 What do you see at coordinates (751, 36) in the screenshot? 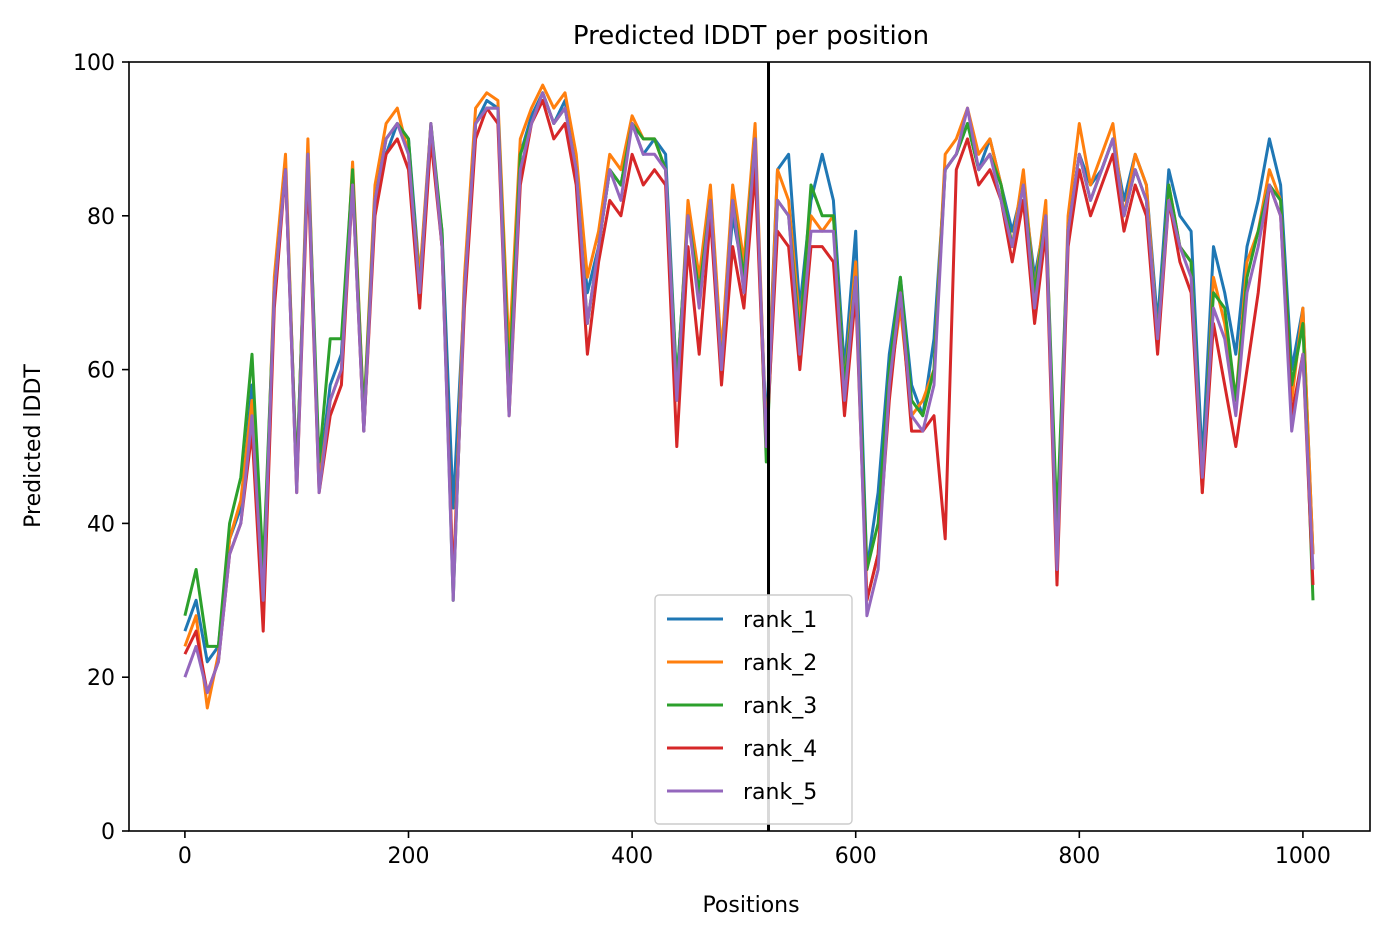
I see `chart-title: Predicted lDDT per position` at bounding box center [751, 36].